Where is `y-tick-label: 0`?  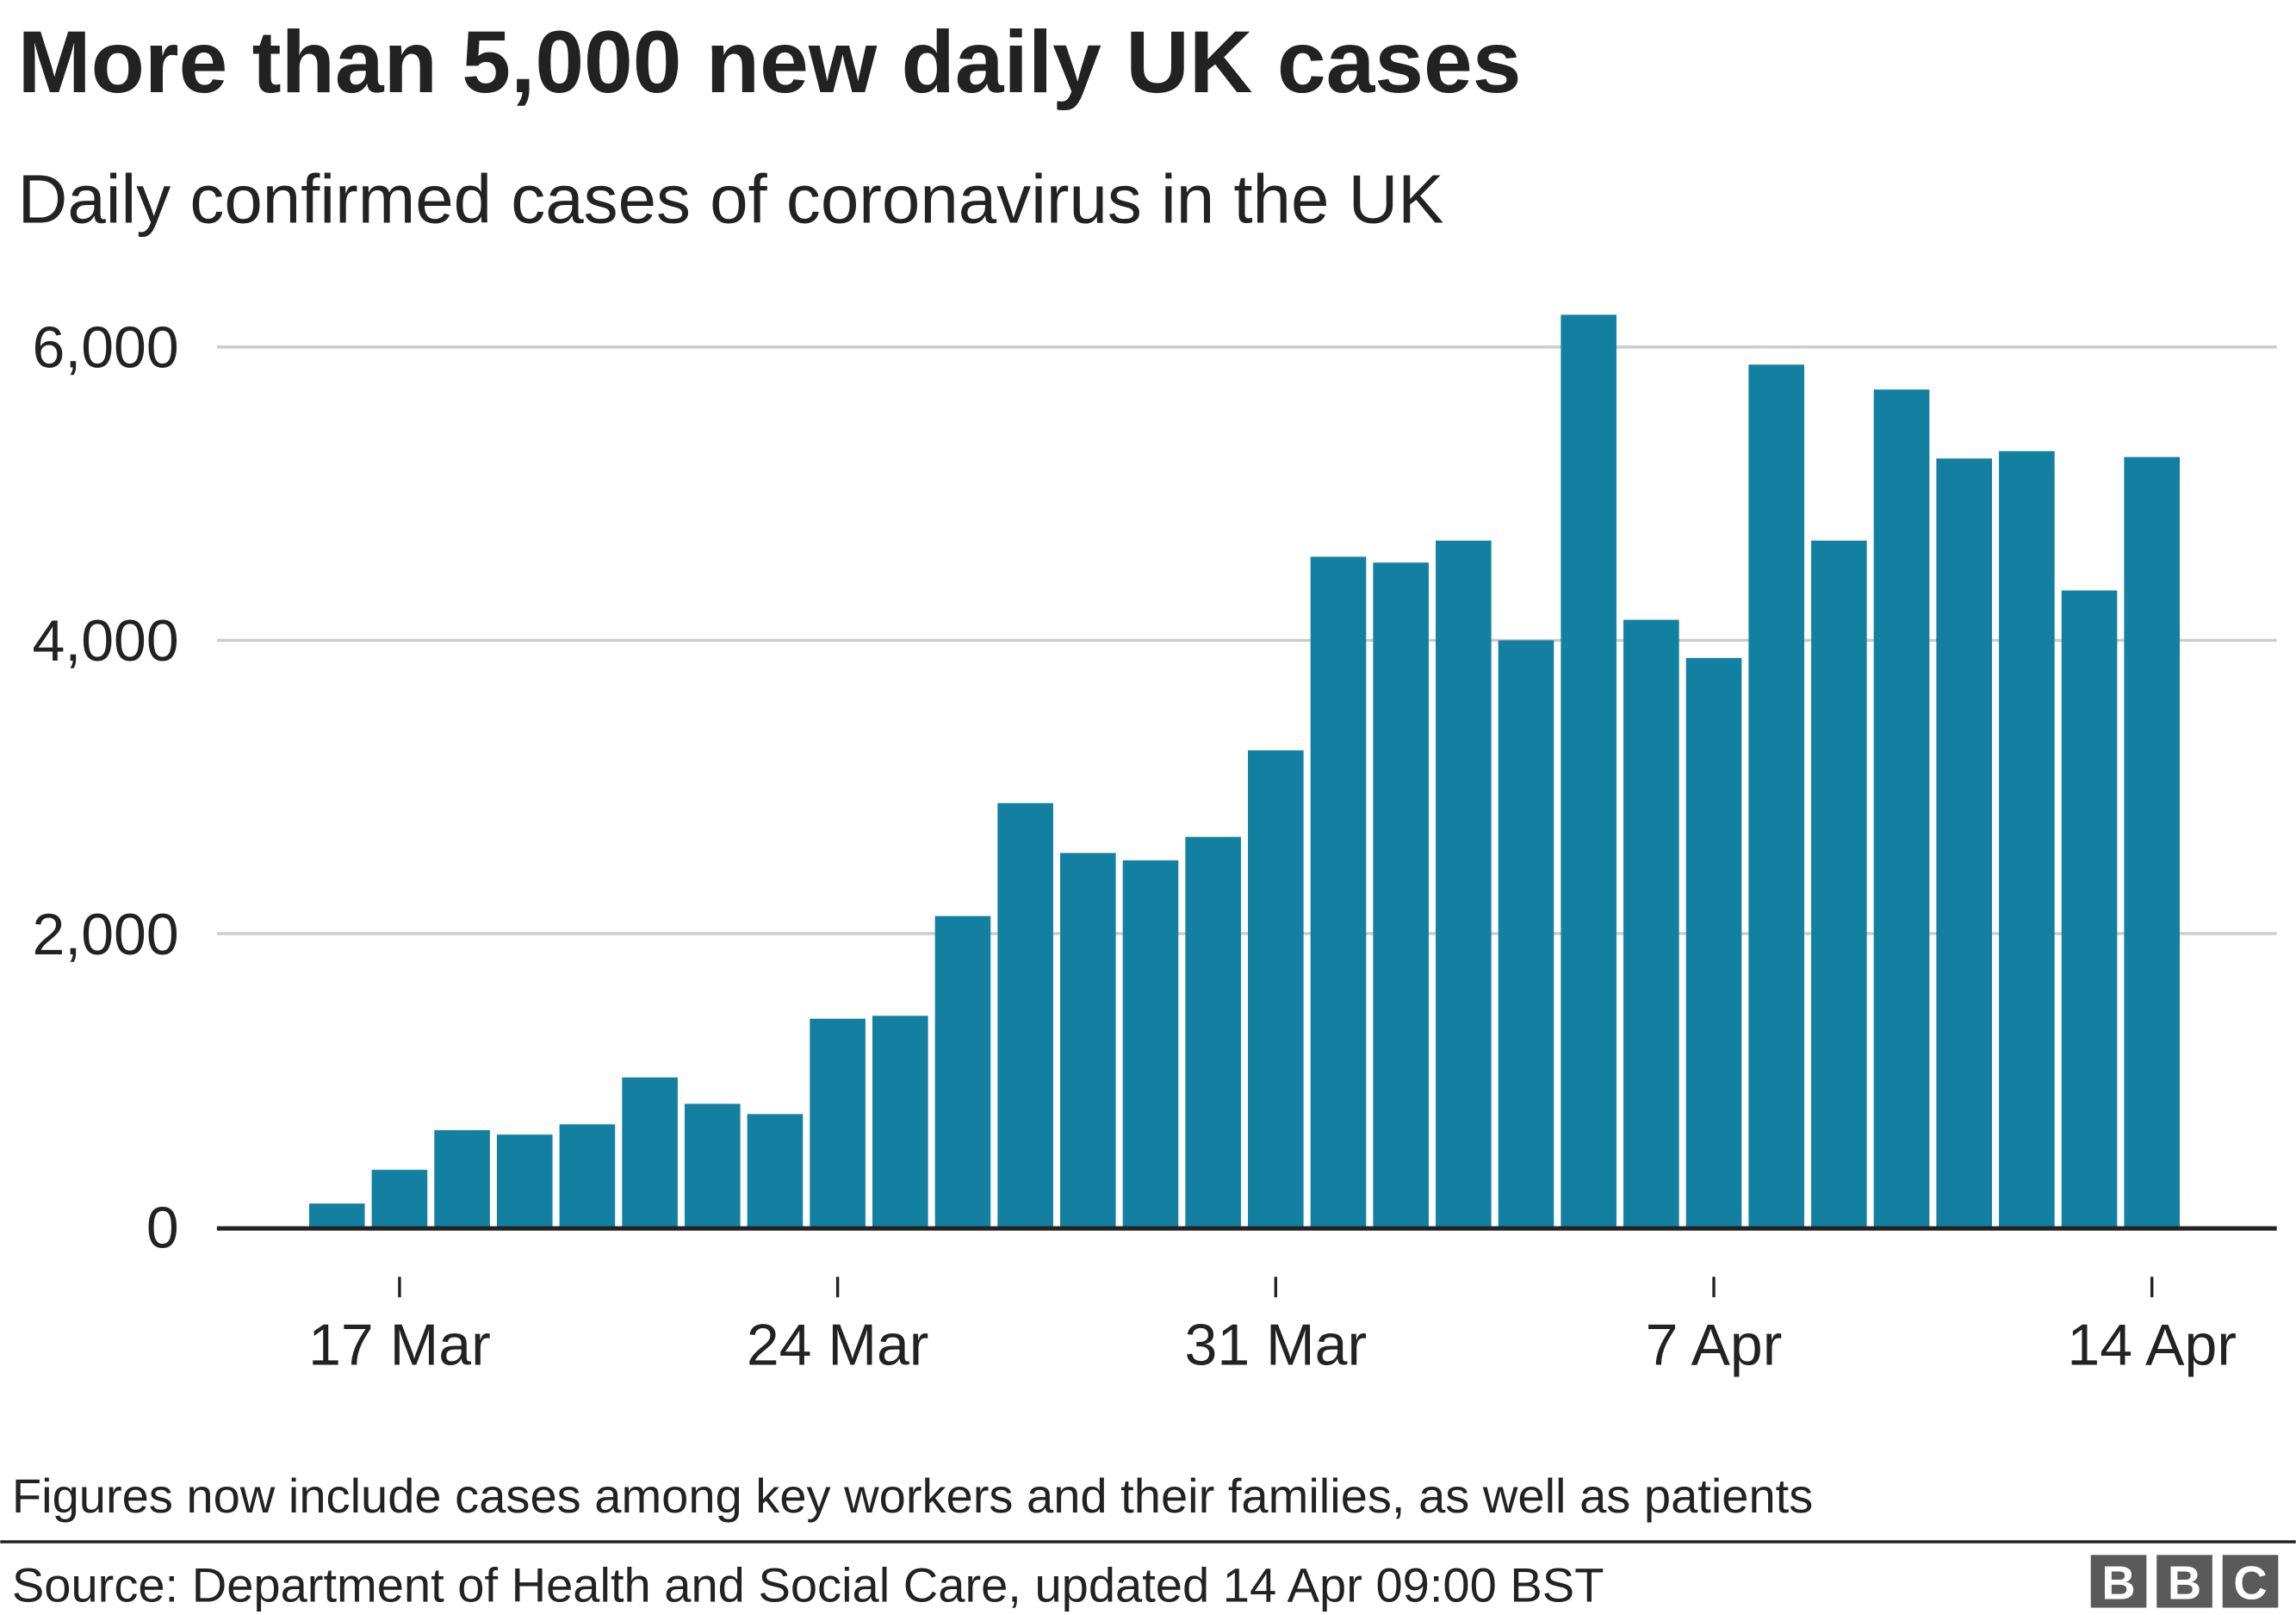 y-tick-label: 0 is located at coordinates (162, 1227).